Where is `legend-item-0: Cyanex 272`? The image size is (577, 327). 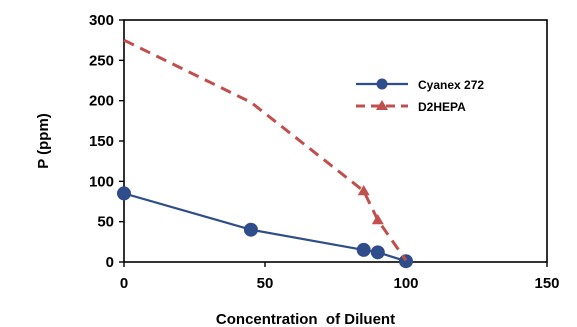 legend-item-0: Cyanex 272 is located at coordinates (420, 85).